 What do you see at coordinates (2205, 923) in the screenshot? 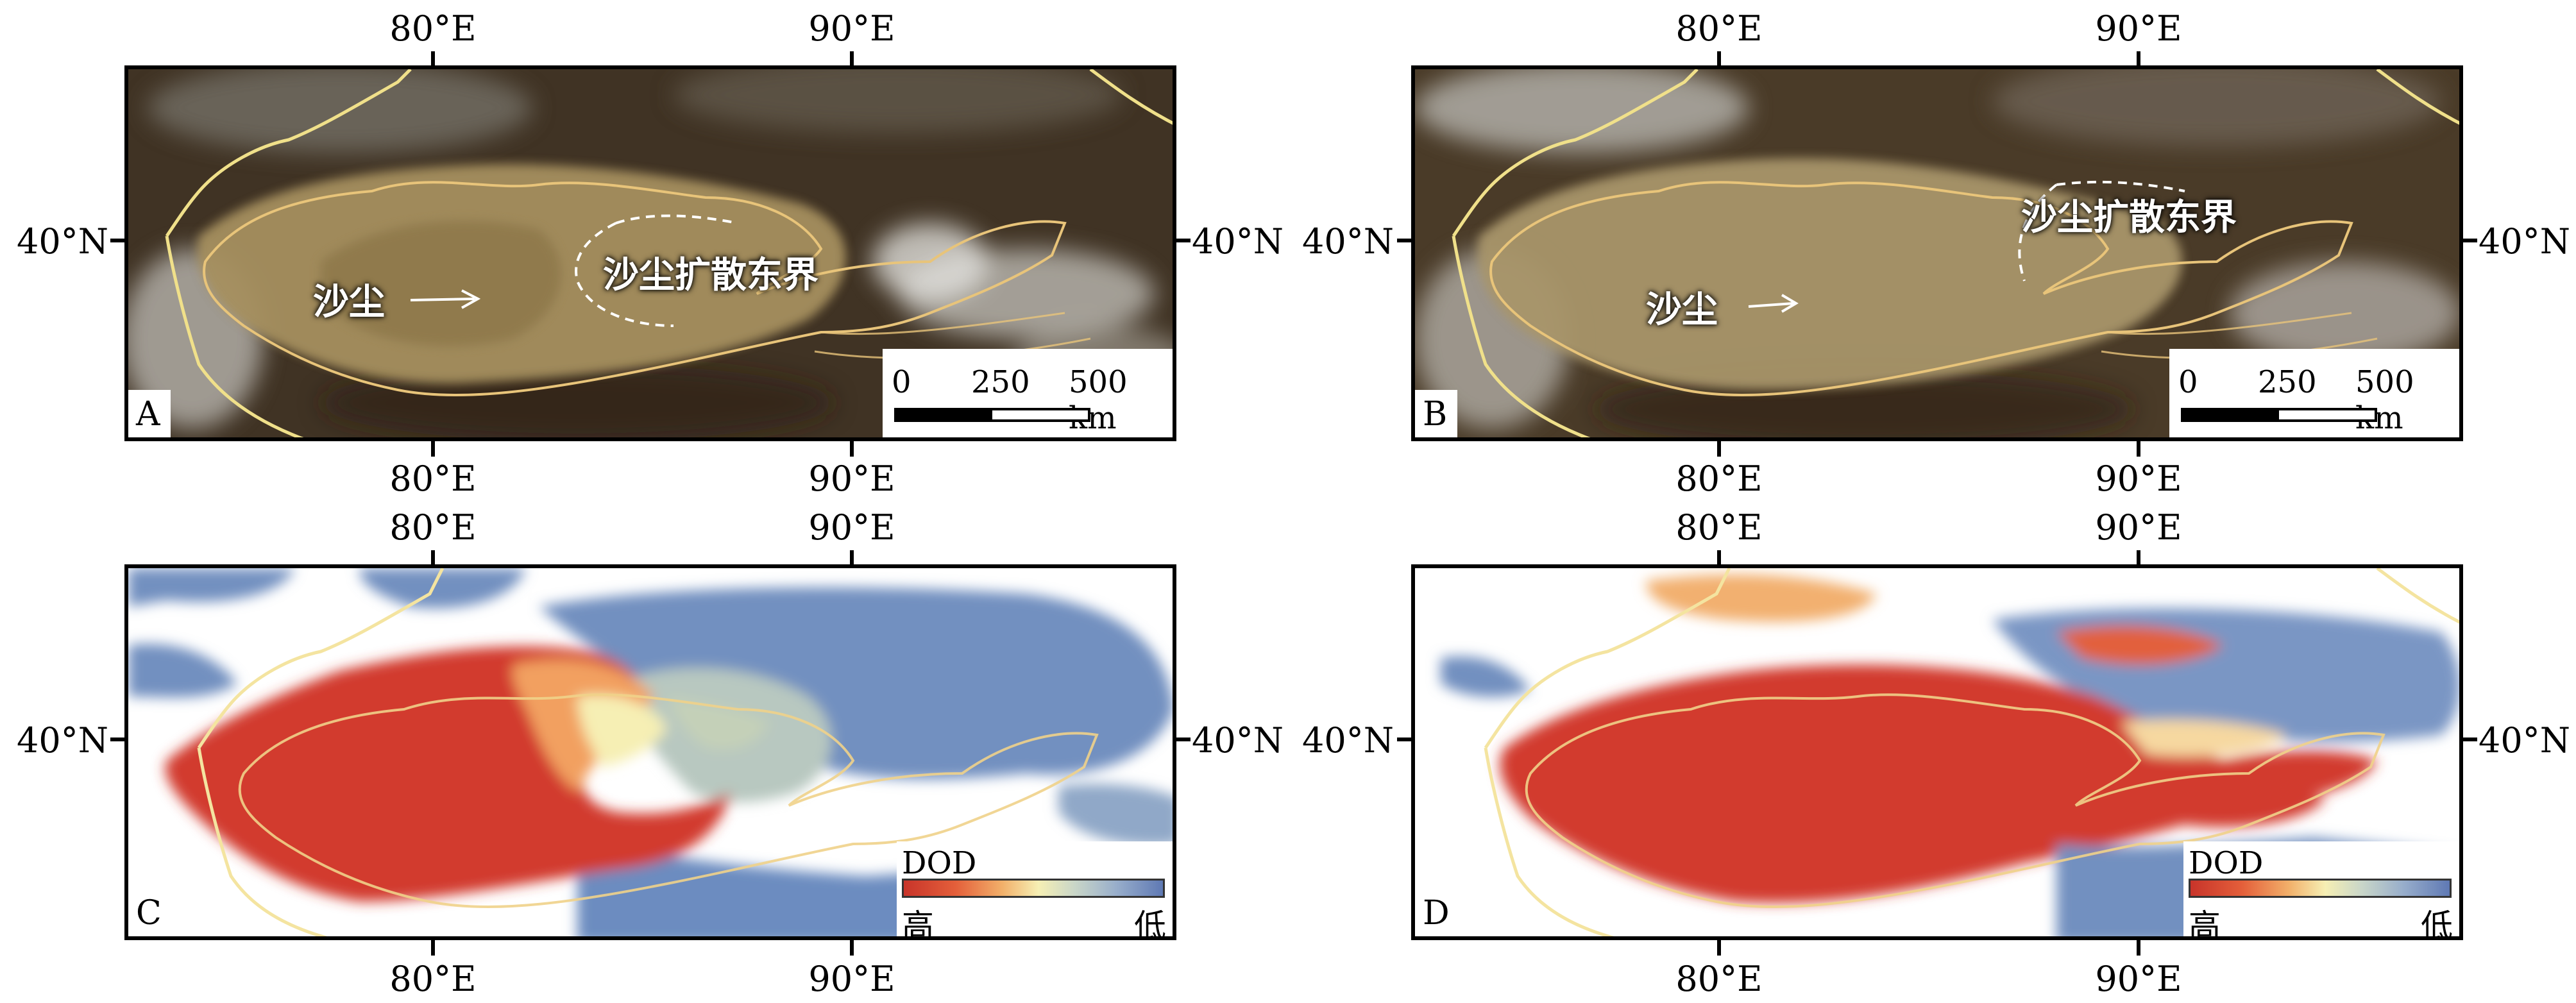
I see `dod-legend-high-d: 高` at bounding box center [2205, 923].